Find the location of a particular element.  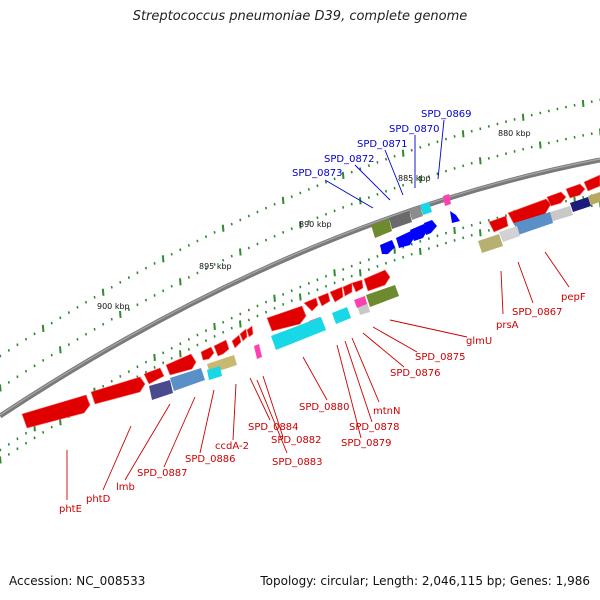

gene-block-lightgray is located at coordinates (509, 234).